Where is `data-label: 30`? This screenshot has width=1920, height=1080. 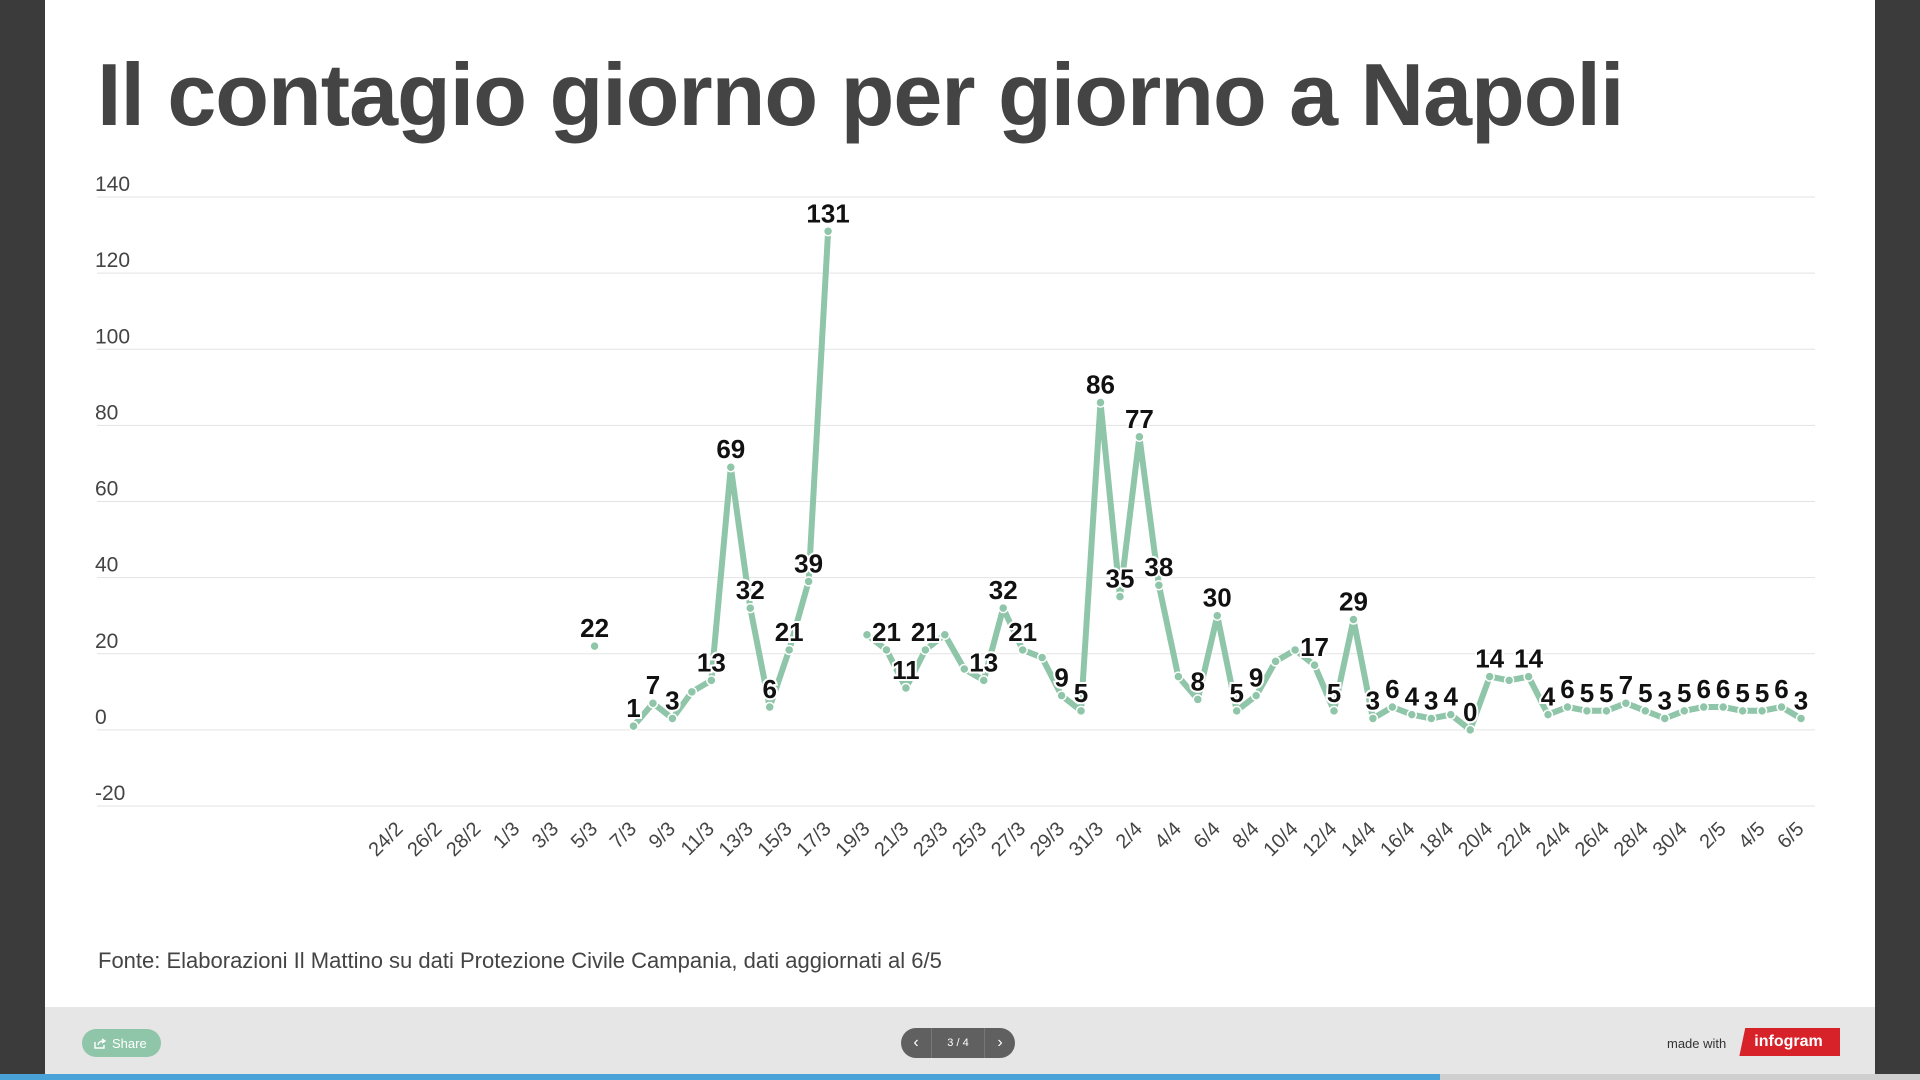
data-label: 30 is located at coordinates (1217, 598).